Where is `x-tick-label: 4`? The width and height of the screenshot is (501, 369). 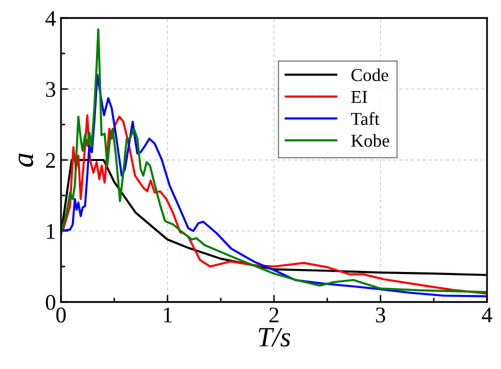
x-tick-label: 4 is located at coordinates (487, 315).